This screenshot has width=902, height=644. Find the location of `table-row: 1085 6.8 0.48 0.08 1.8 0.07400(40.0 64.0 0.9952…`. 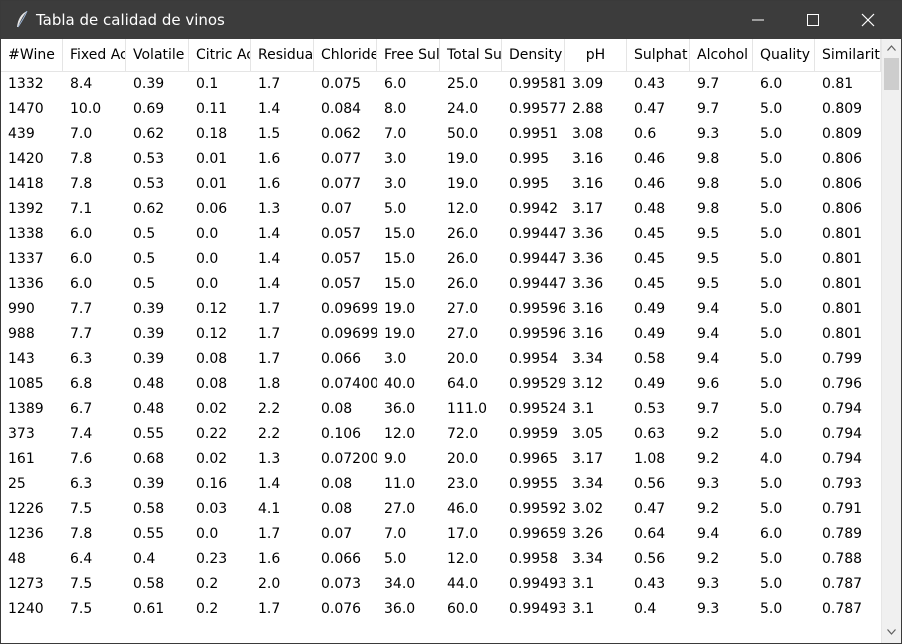

table-row: 1085 6.8 0.48 0.08 1.8 0.07400(40.0 64.0 0.9952… is located at coordinates (441, 384).